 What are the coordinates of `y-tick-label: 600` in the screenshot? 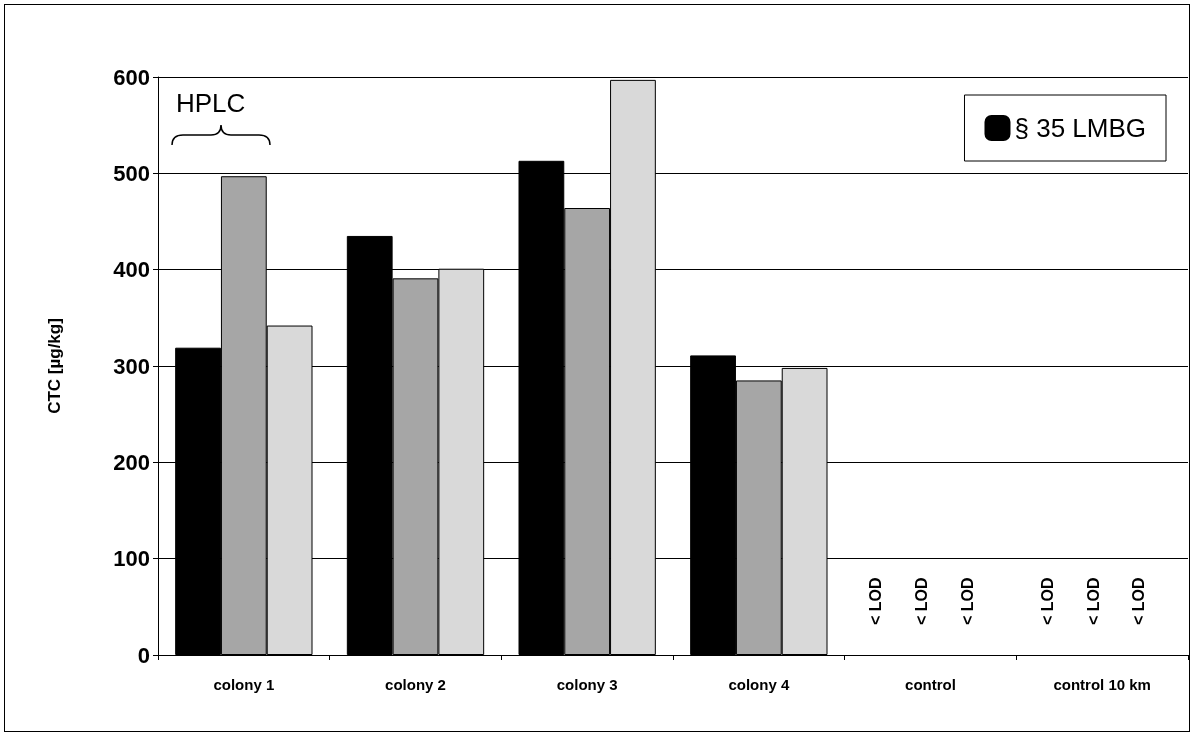 It's located at (131, 77).